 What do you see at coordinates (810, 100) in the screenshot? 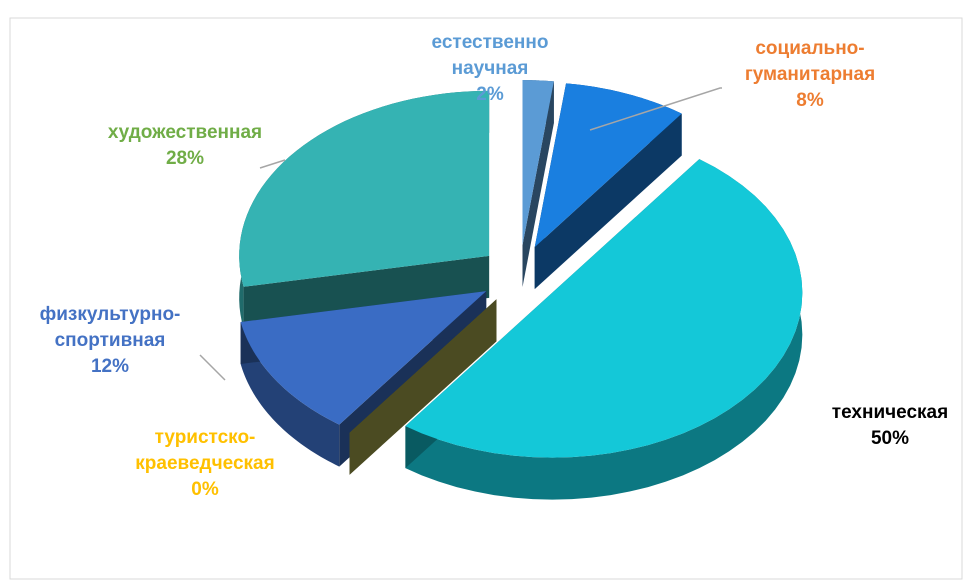
I see `label-text: 8%` at bounding box center [810, 100].